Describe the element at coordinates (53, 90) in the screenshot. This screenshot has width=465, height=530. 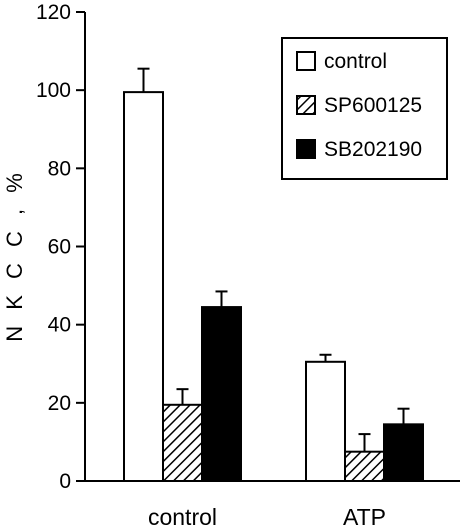
I see `y-tick-label: 100` at that location.